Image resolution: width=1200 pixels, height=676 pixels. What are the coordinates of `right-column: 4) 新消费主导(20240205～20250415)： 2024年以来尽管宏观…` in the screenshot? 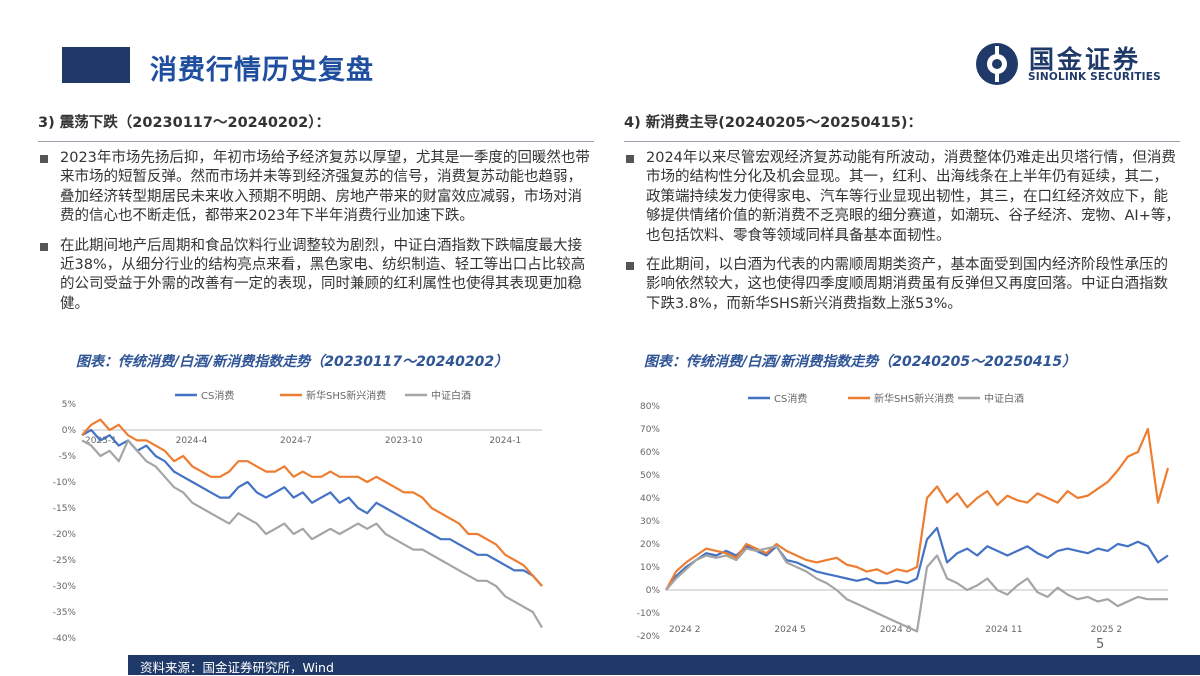 It's located at (902, 218).